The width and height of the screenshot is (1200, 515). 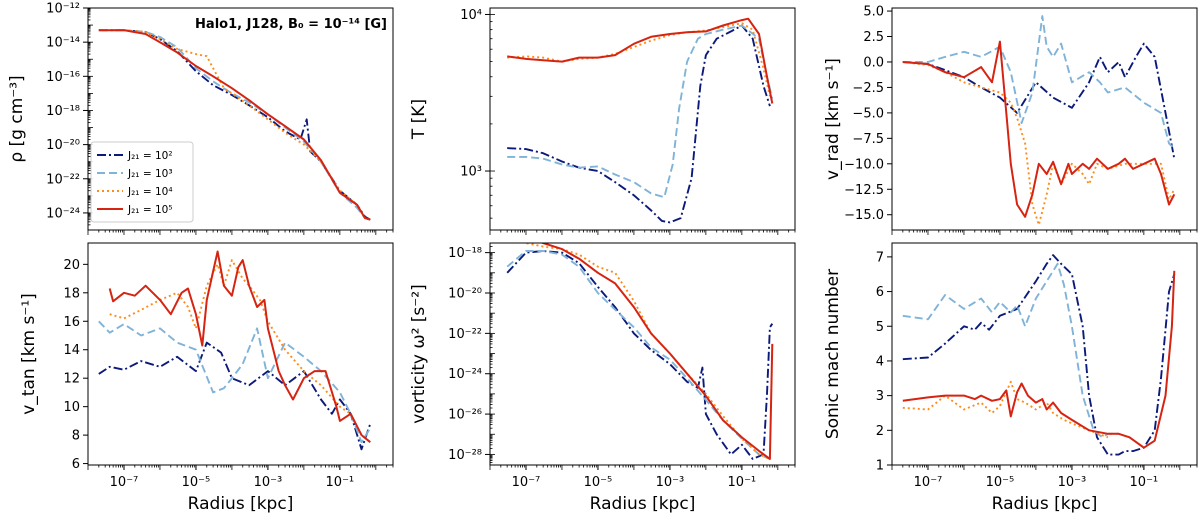 What do you see at coordinates (868, 139) in the screenshot?
I see `y-tick-label: −7.5` at bounding box center [868, 139].